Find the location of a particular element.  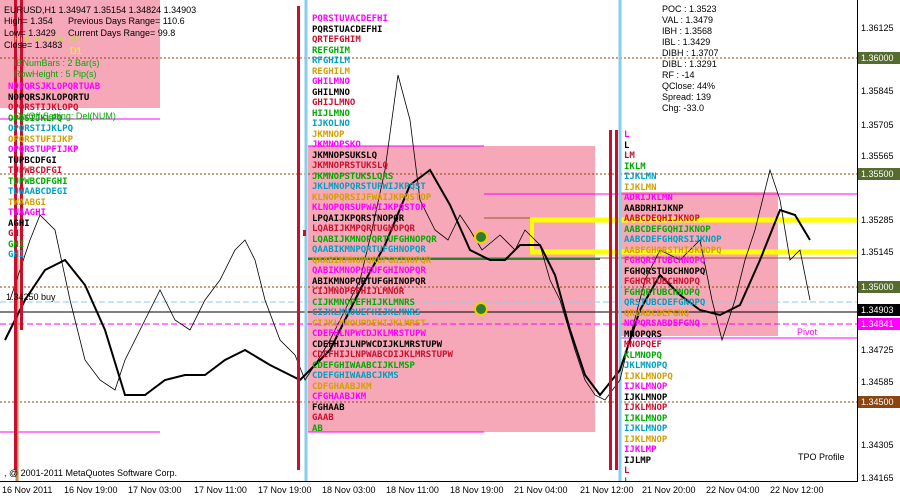

tpo-row: AGHI is located at coordinates (19, 223).